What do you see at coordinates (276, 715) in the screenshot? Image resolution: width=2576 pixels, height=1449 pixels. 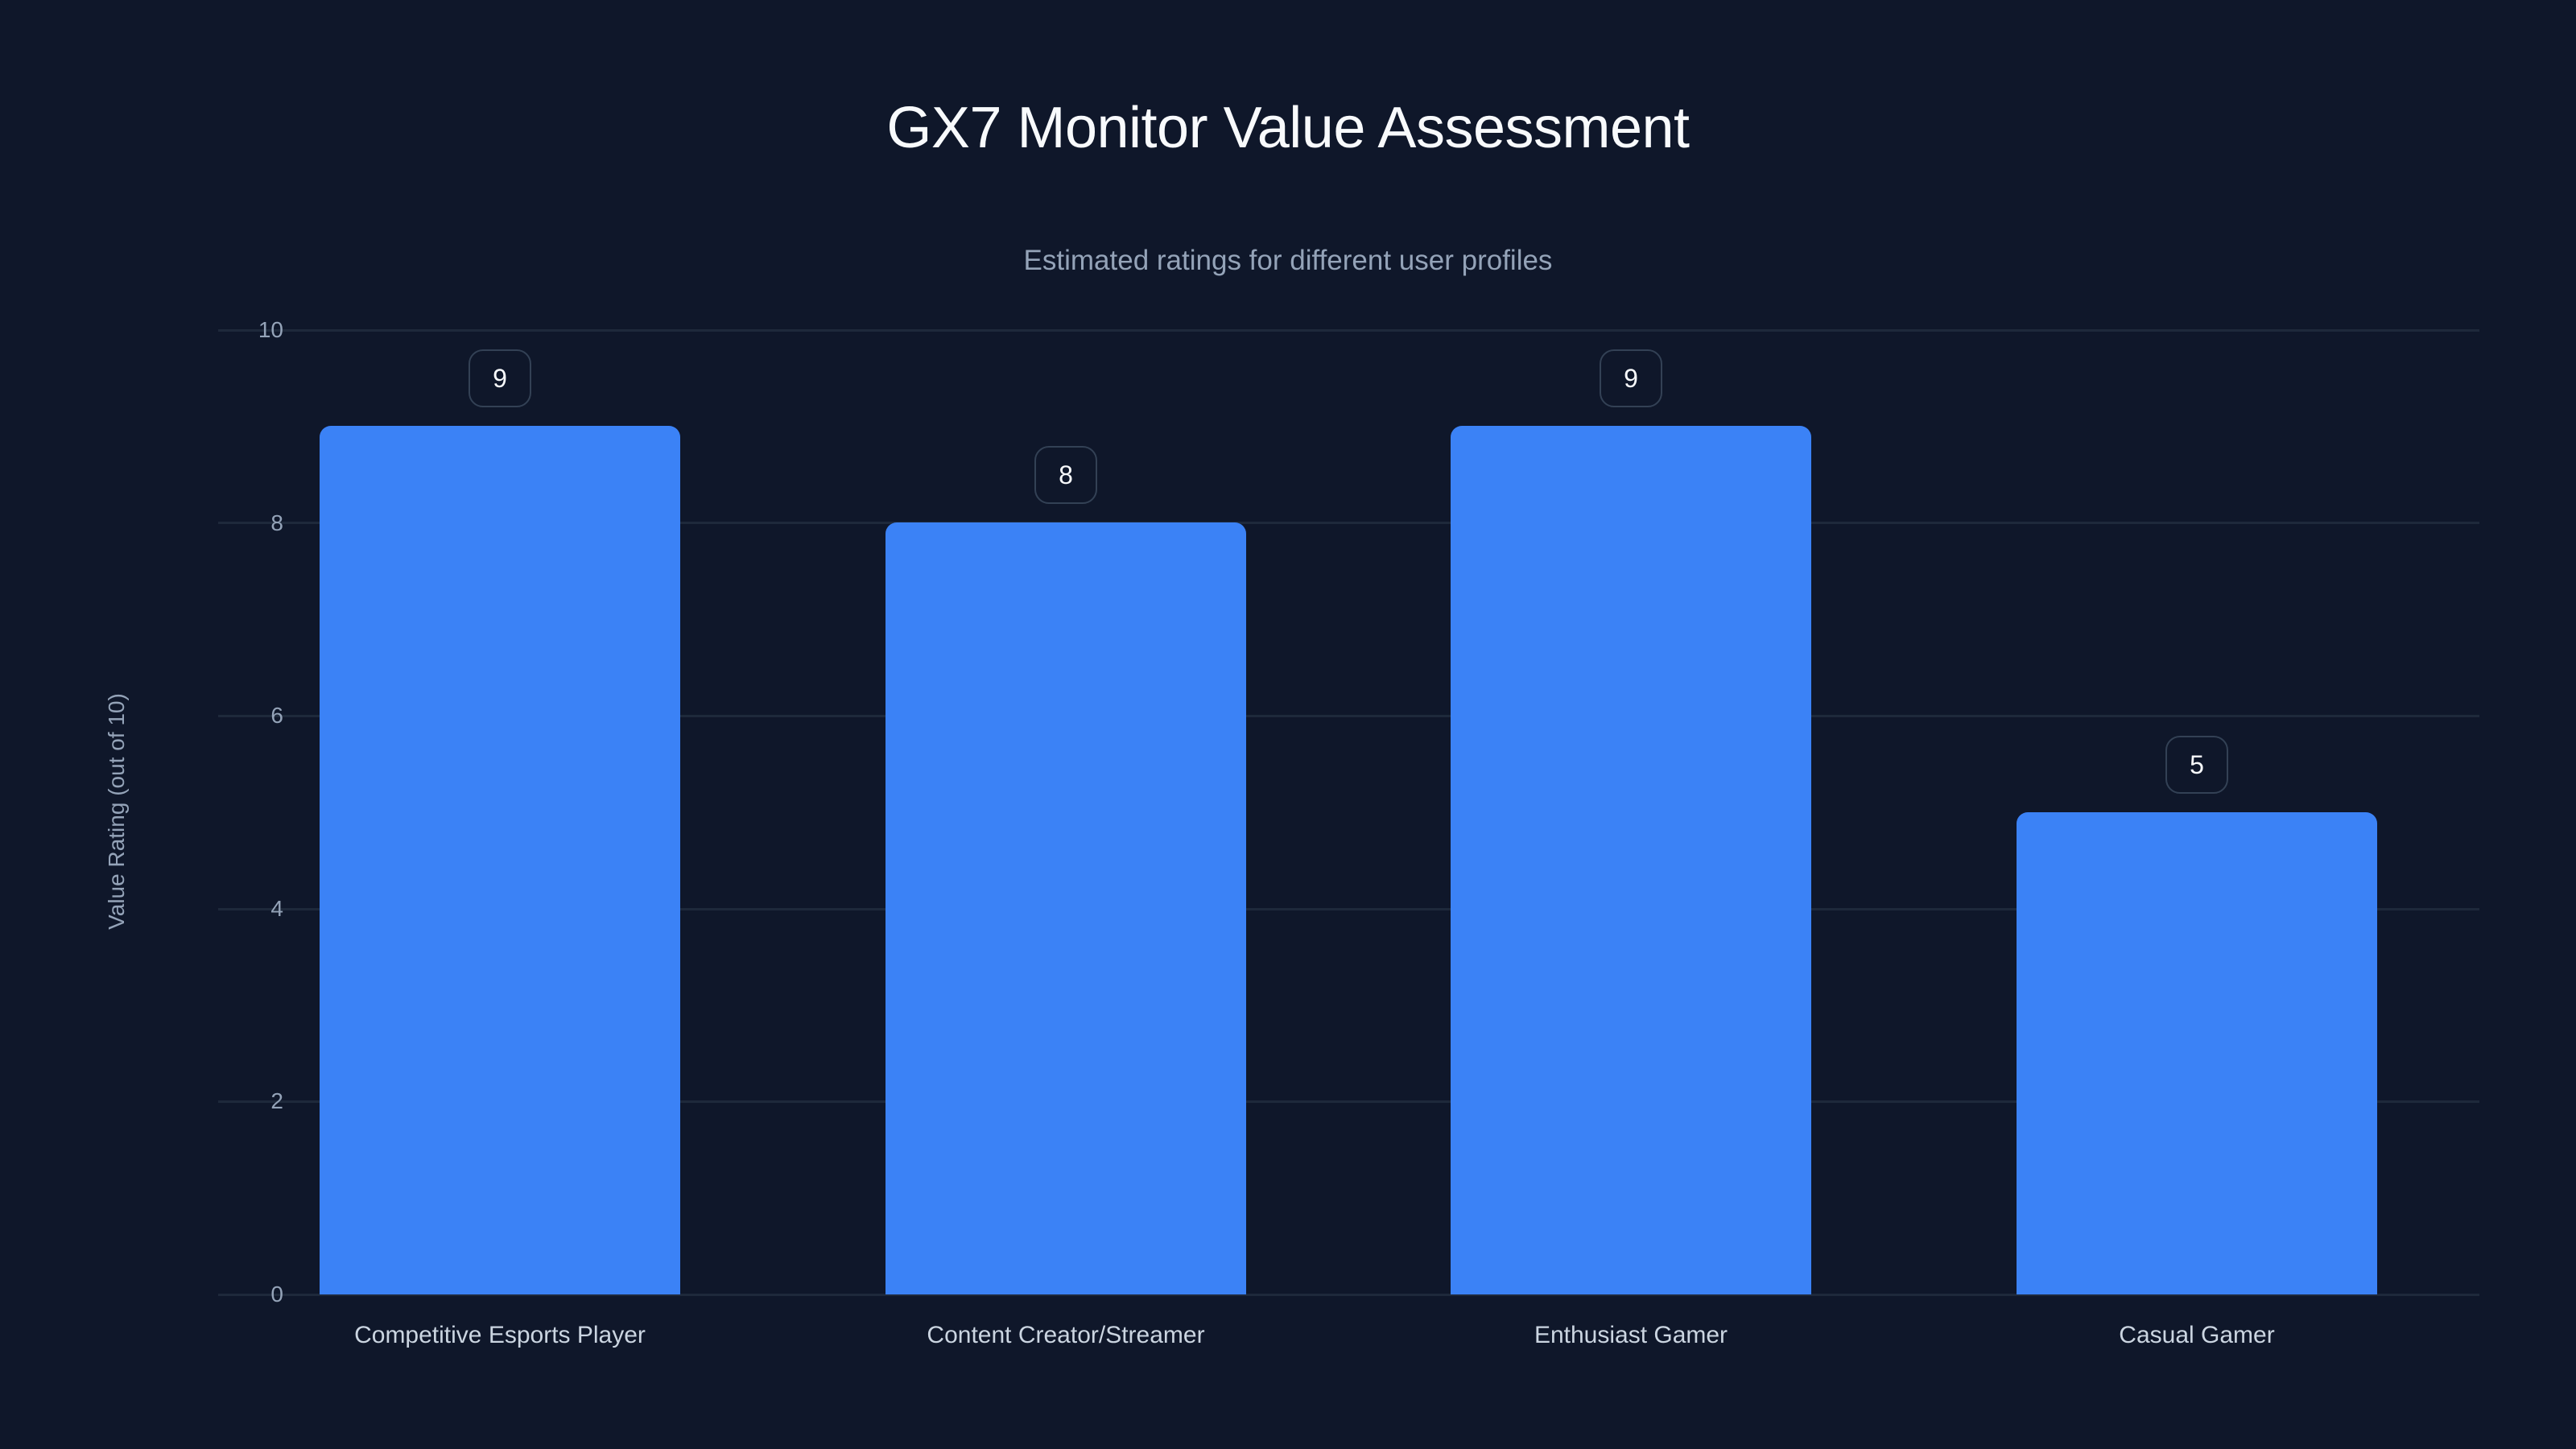 I see `y-tick: 6` at bounding box center [276, 715].